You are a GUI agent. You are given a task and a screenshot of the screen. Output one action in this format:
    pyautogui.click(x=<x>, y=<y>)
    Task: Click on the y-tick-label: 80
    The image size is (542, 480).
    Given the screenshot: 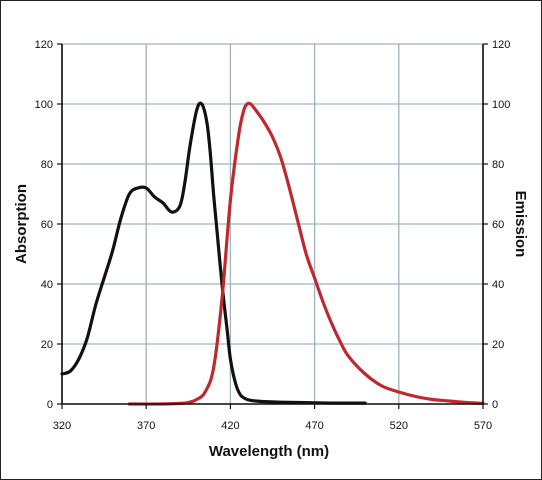 What is the action you would take?
    pyautogui.click(x=47, y=165)
    